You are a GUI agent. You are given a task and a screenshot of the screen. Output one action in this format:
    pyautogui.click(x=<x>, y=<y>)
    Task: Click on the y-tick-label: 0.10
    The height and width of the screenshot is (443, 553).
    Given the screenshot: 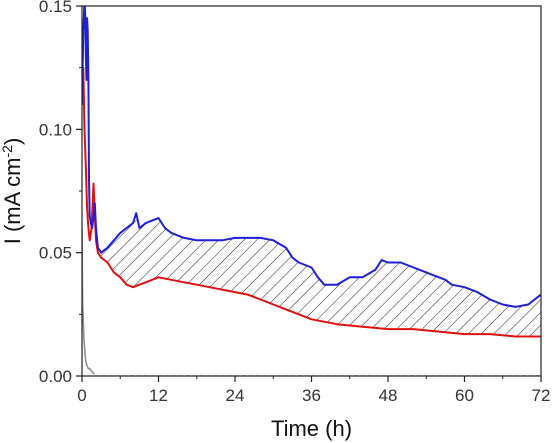 What is the action you would take?
    pyautogui.click(x=55, y=129)
    